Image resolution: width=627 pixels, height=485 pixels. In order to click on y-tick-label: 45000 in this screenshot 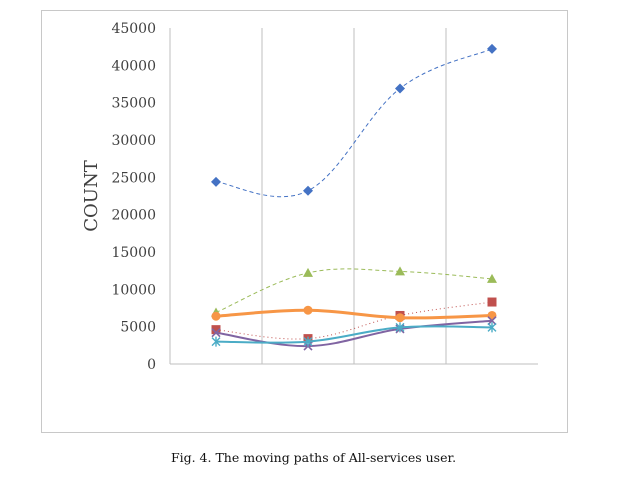, I will do `click(133, 29)`.